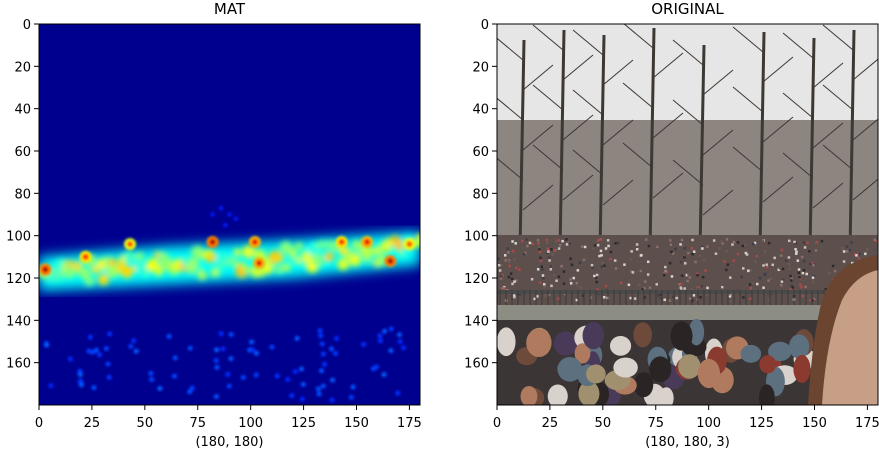  Describe the element at coordinates (18, 237) in the screenshot. I see `y-tick-label: 100` at that location.